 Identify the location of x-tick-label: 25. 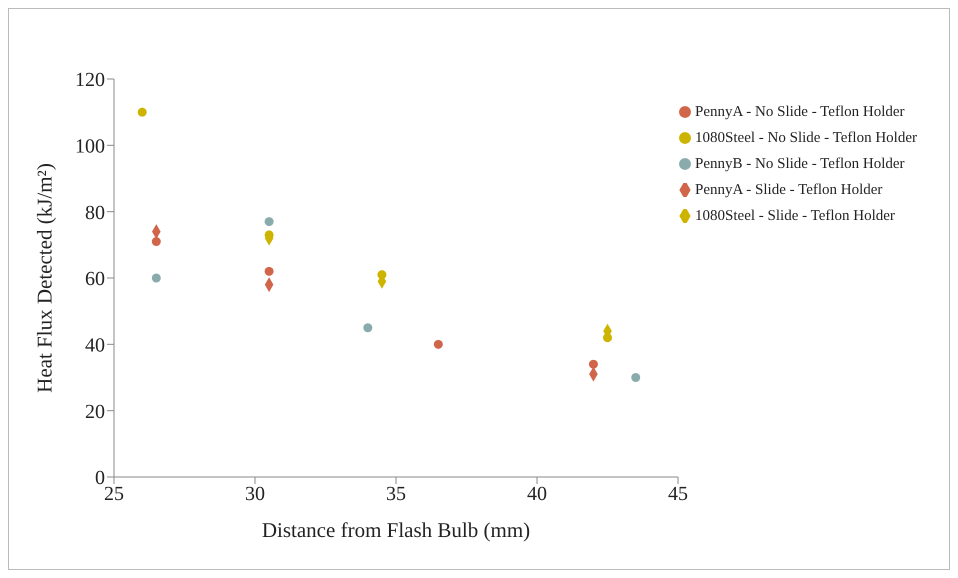
(114, 494).